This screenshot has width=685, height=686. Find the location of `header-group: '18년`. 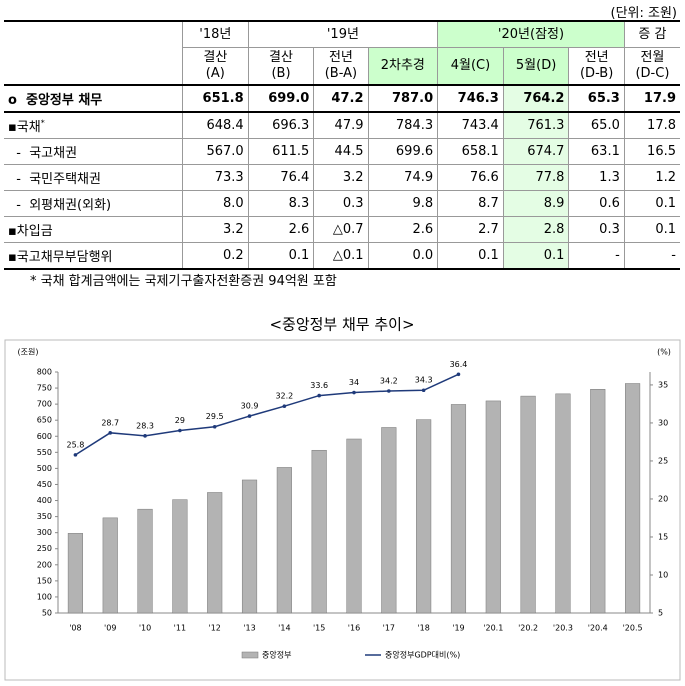

header-group: '18년 is located at coordinates (215, 34).